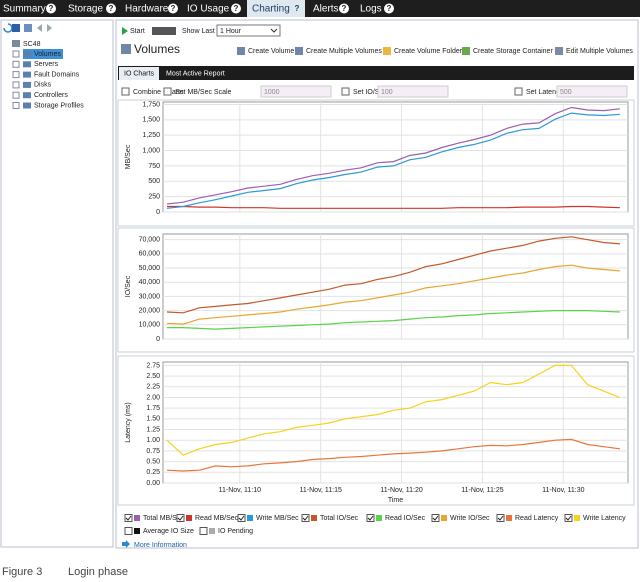  I want to click on nav-bar, so click(320, 8).